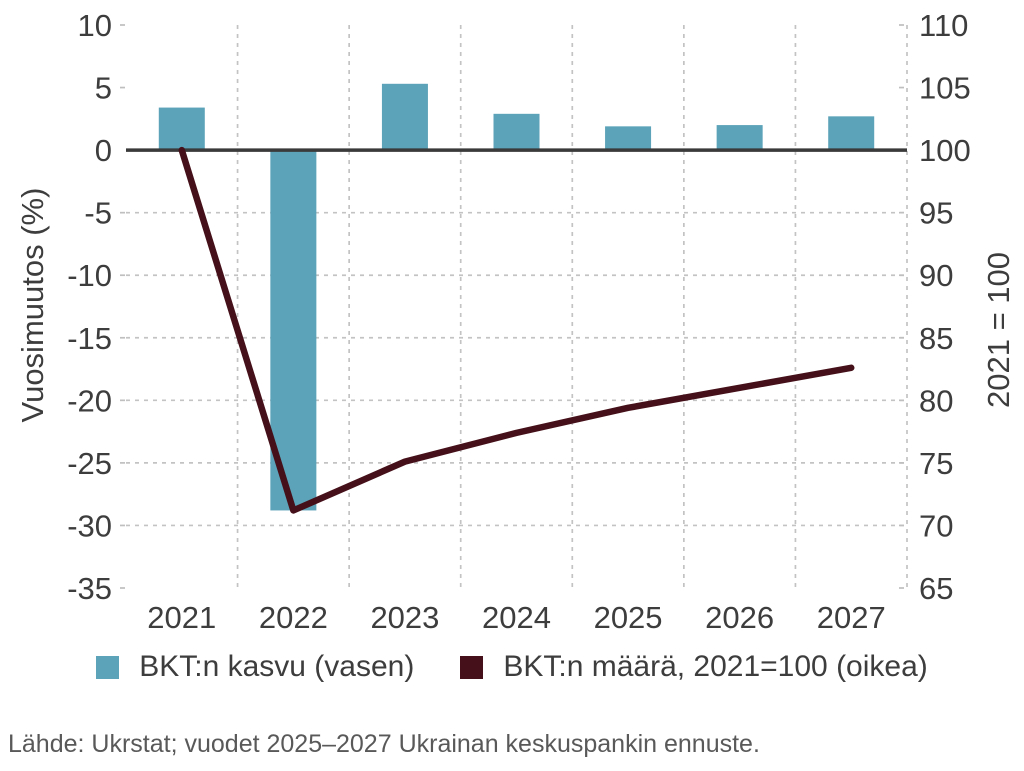 The height and width of the screenshot is (771, 1024). What do you see at coordinates (936, 213) in the screenshot?
I see `right-axis-tick-label: 95` at bounding box center [936, 213].